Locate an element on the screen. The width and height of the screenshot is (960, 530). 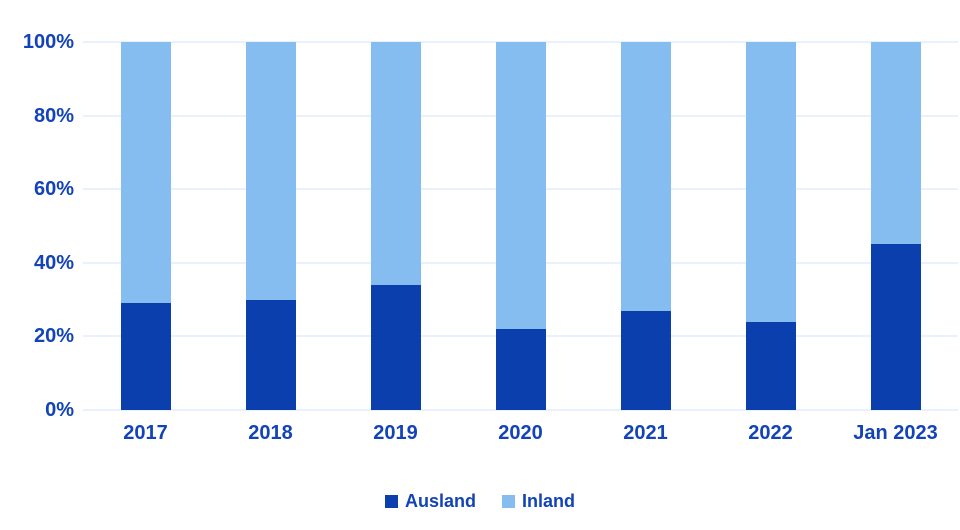
y-tick-label: 40% is located at coordinates (53, 262).